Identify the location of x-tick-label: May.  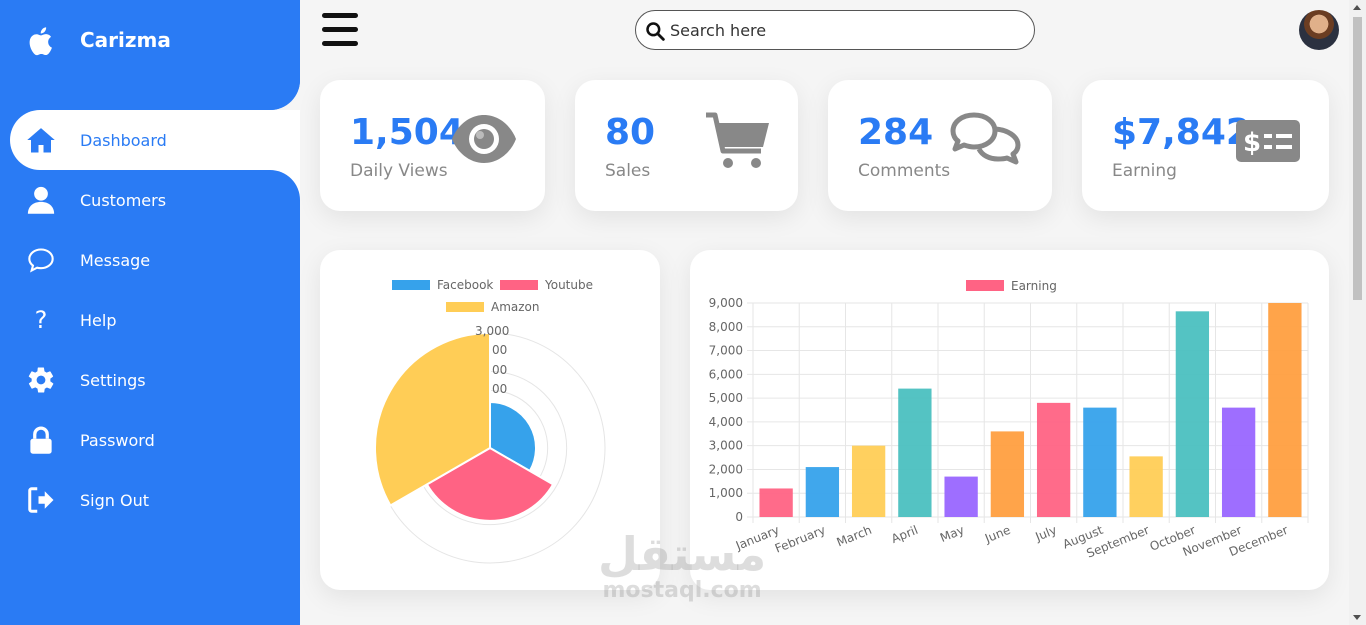
(952, 534).